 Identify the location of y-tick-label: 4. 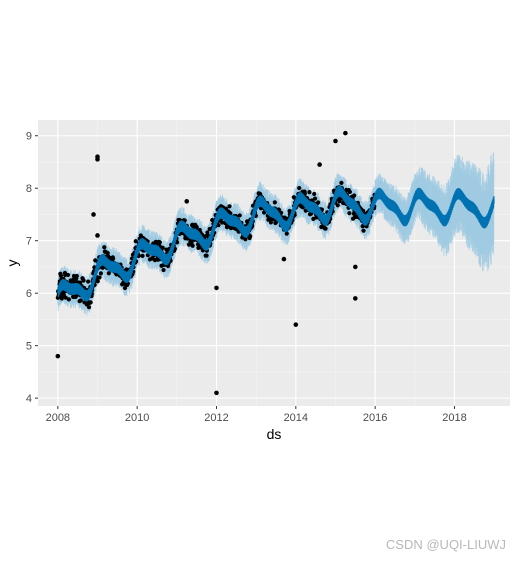
(29, 399).